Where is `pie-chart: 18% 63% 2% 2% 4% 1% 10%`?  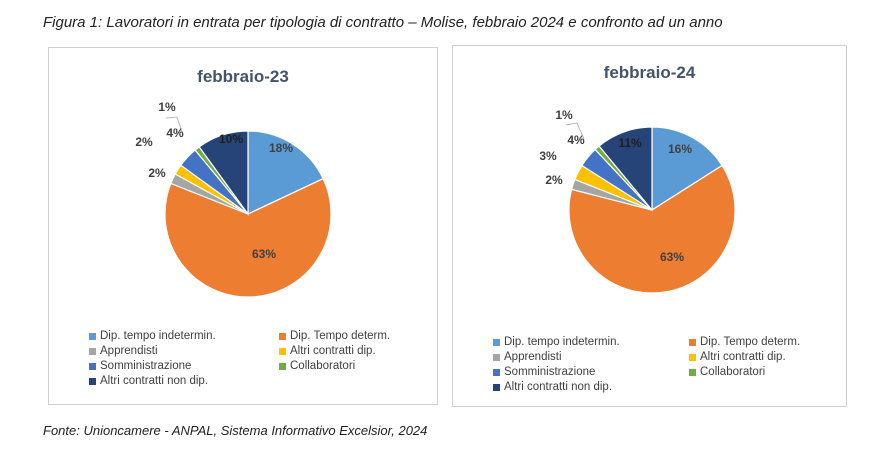 pie-chart: 18% 63% 2% 2% 4% 1% 10% is located at coordinates (233, 199).